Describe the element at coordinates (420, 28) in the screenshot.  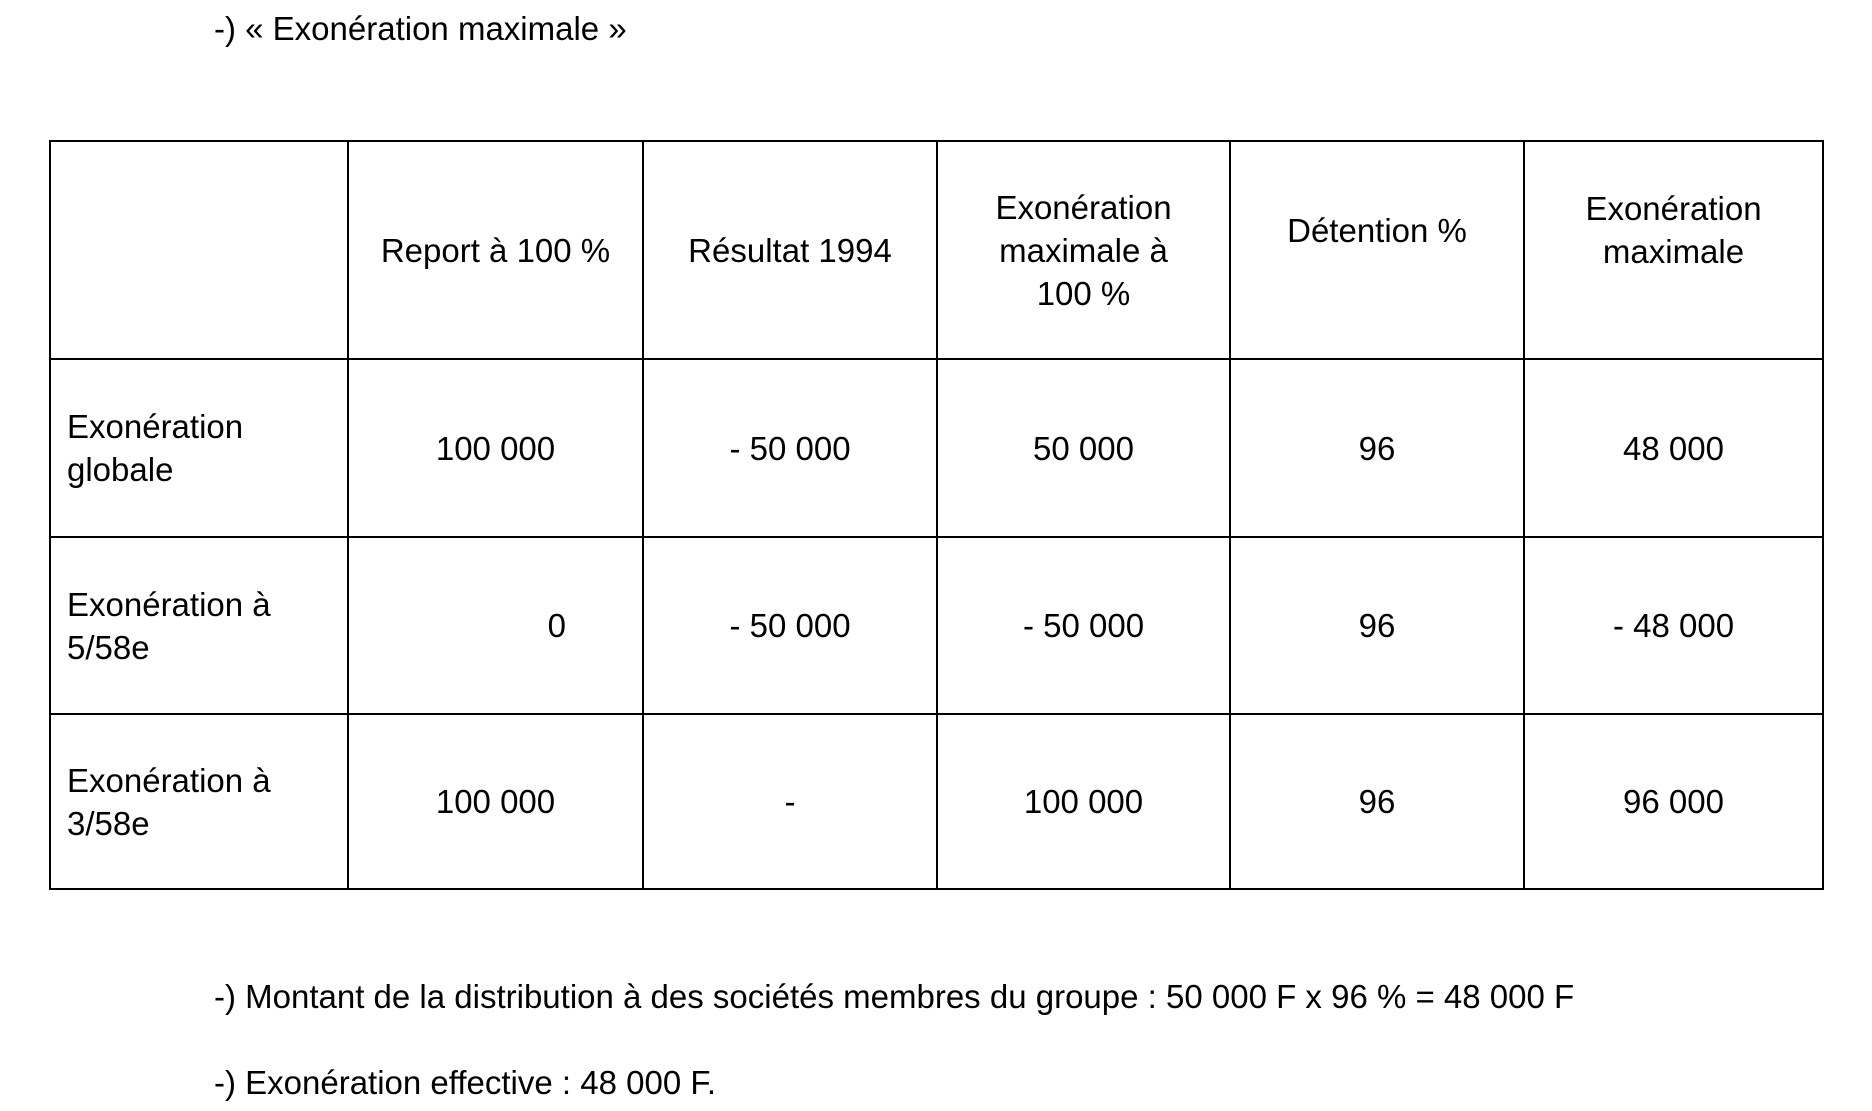
I see `section-heading: -) « Exonération maximale »` at that location.